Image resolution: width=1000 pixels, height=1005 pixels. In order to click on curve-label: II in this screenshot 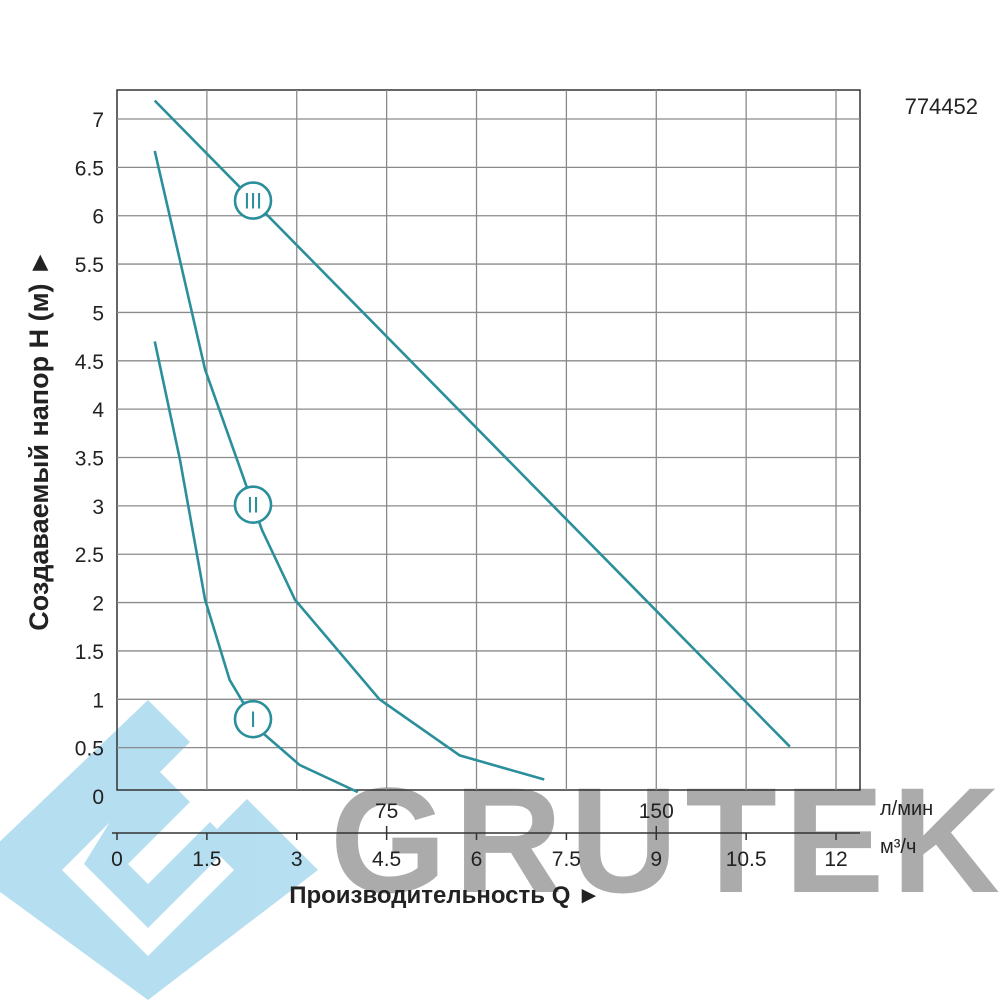, I will do `click(253, 505)`.